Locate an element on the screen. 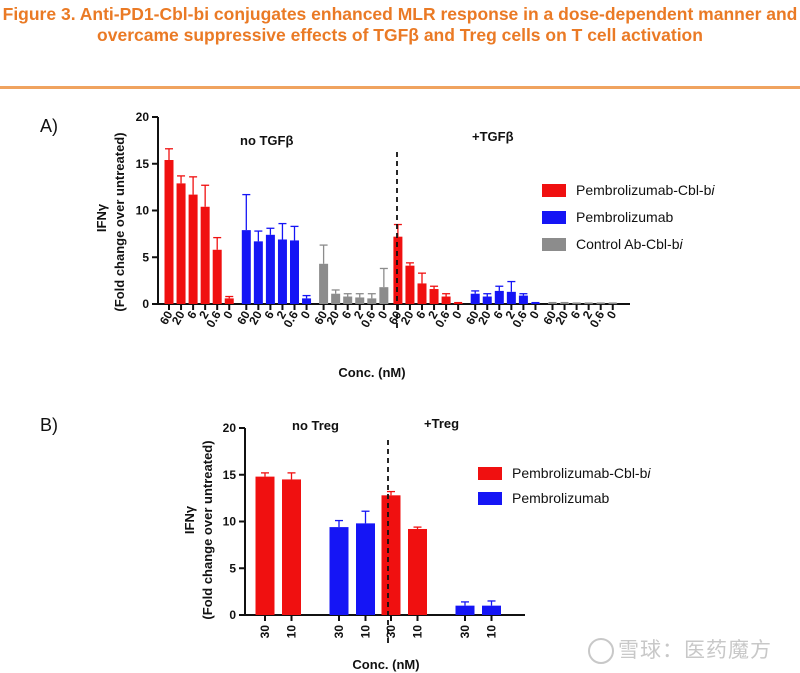 Image resolution: width=800 pixels, height=673 pixels. chart-b-y-tick-label: 20 is located at coordinates (230, 428).